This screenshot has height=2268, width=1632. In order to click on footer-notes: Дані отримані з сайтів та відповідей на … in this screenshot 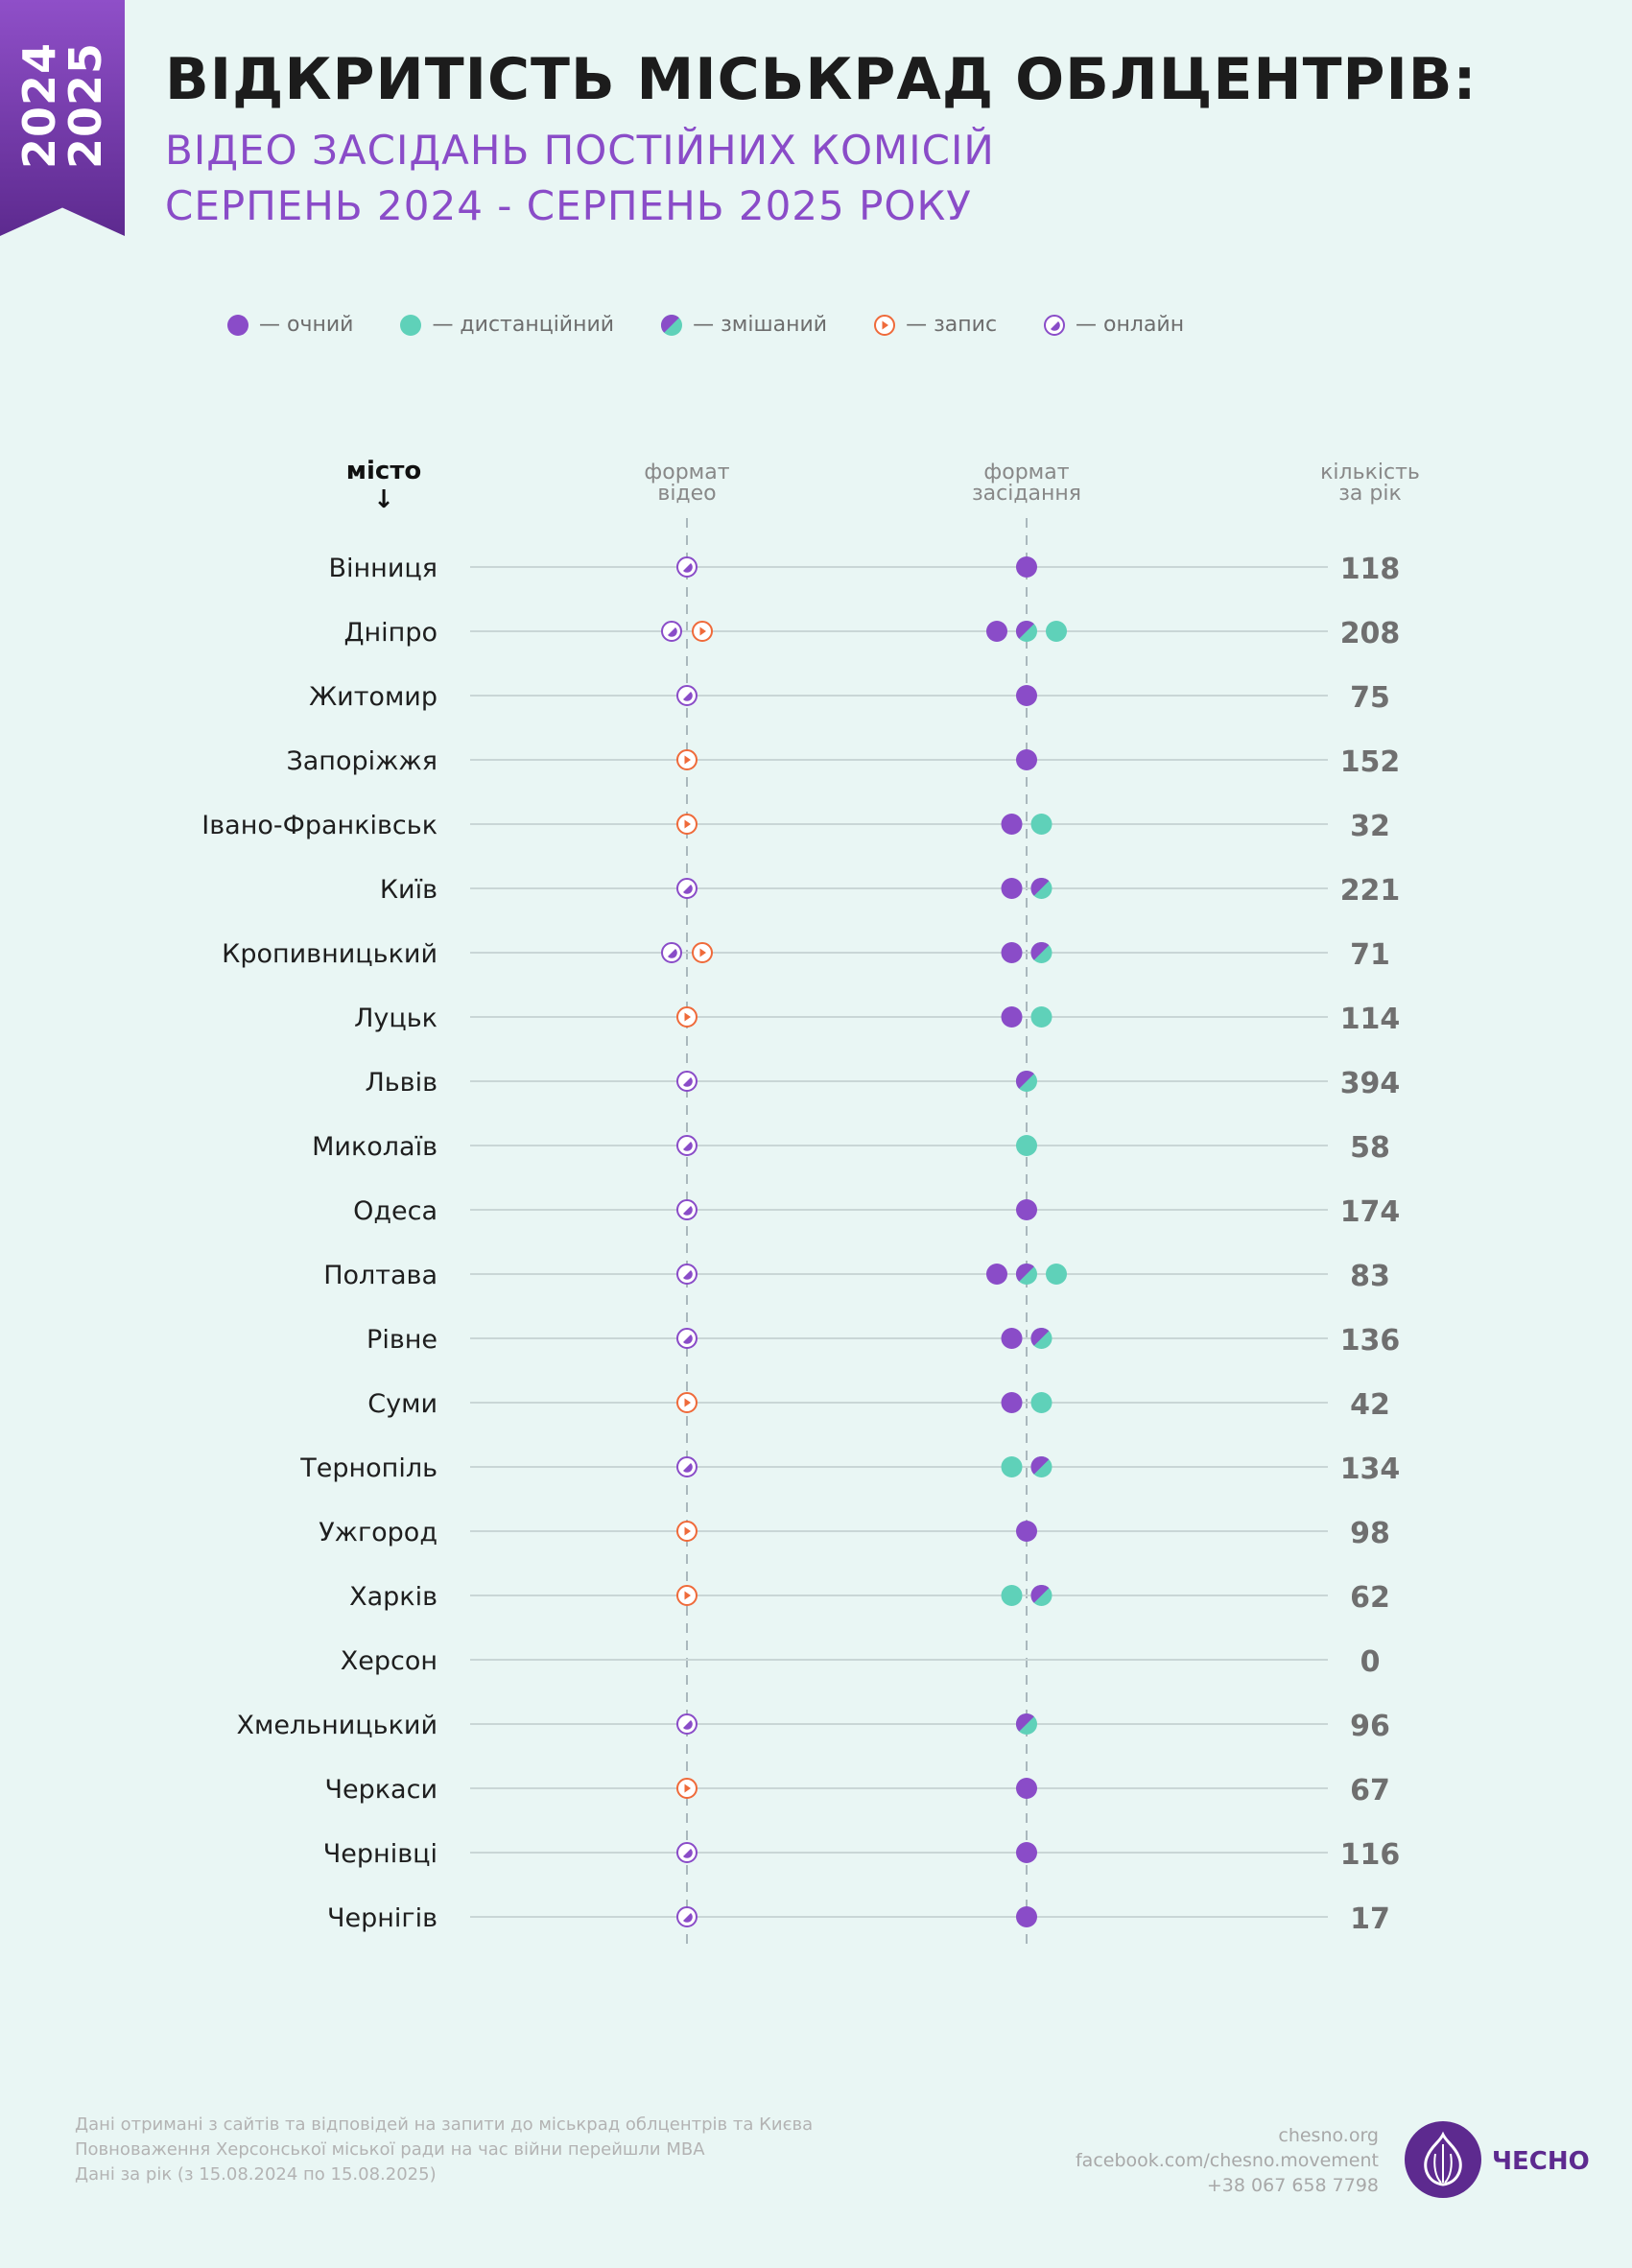, I will do `click(444, 2150)`.